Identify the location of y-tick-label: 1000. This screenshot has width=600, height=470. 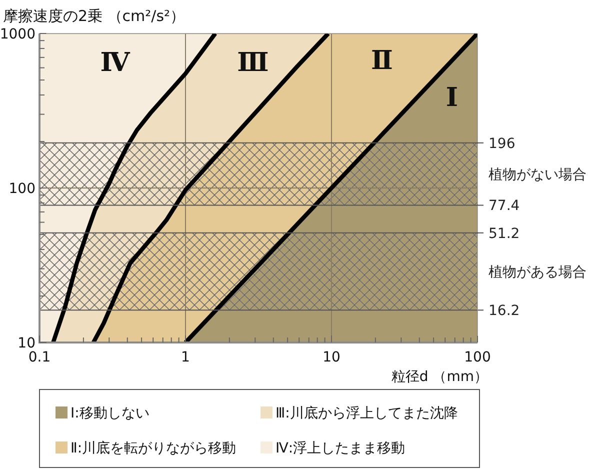
(18, 34).